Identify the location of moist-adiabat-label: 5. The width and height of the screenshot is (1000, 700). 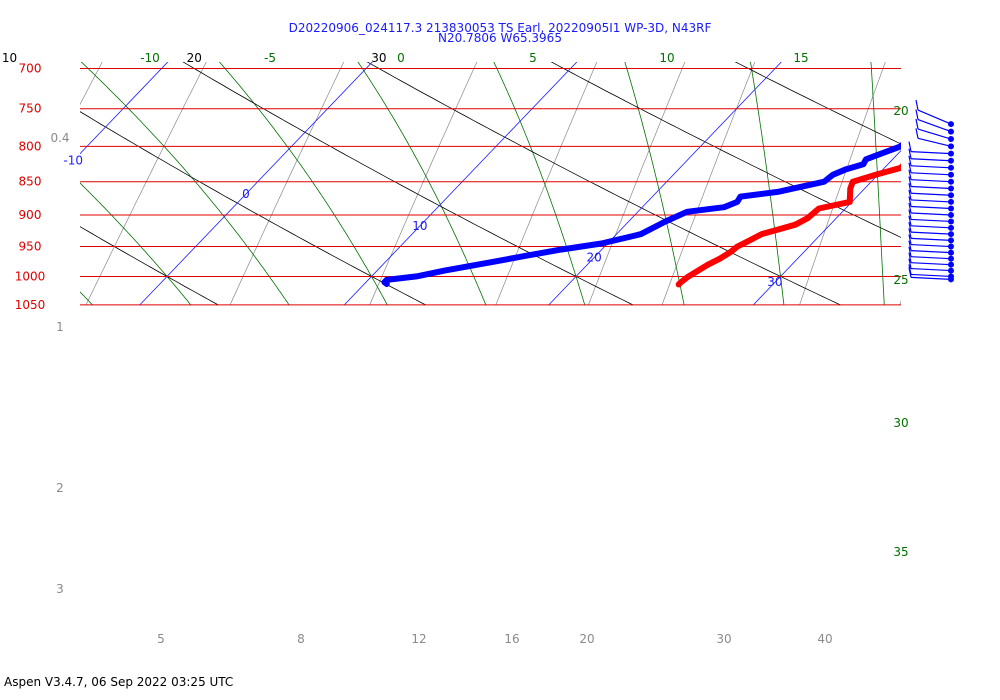
(533, 58).